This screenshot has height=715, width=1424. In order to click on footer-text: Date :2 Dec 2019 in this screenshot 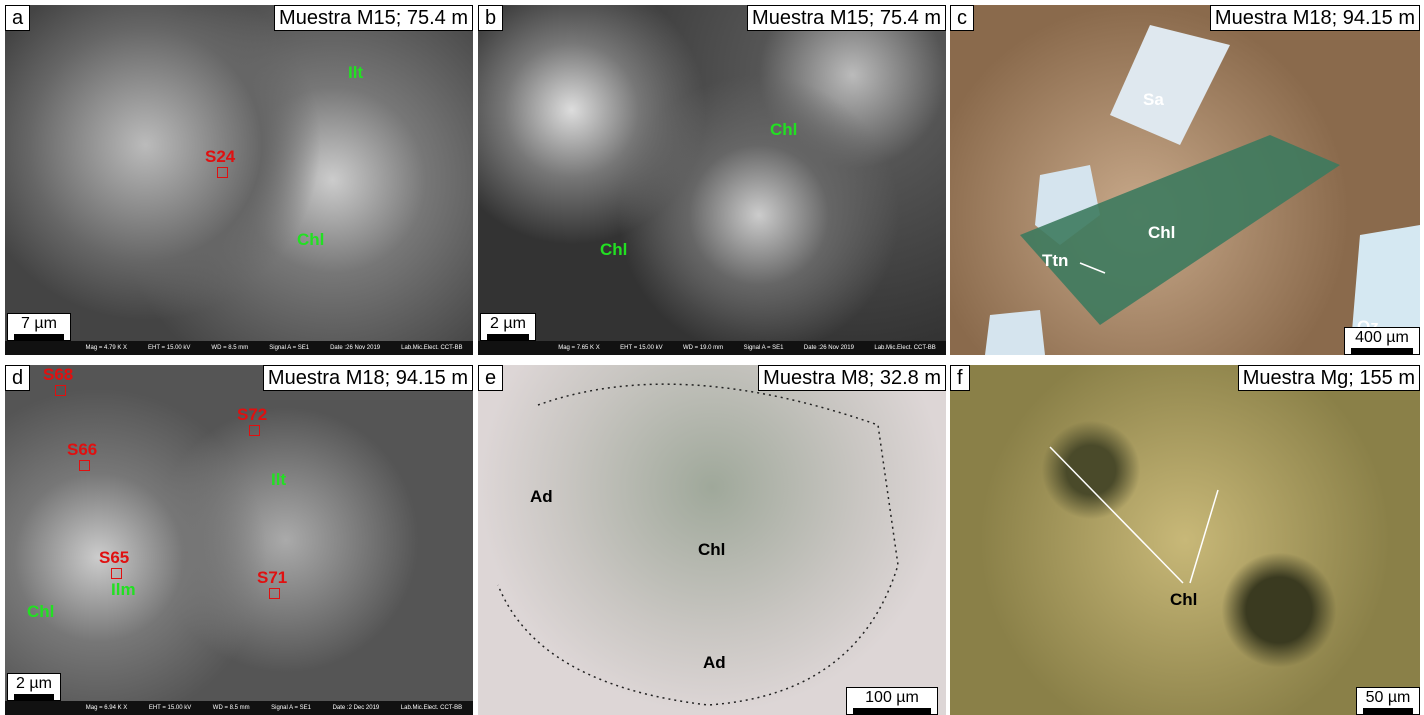, I will do `click(356, 708)`.